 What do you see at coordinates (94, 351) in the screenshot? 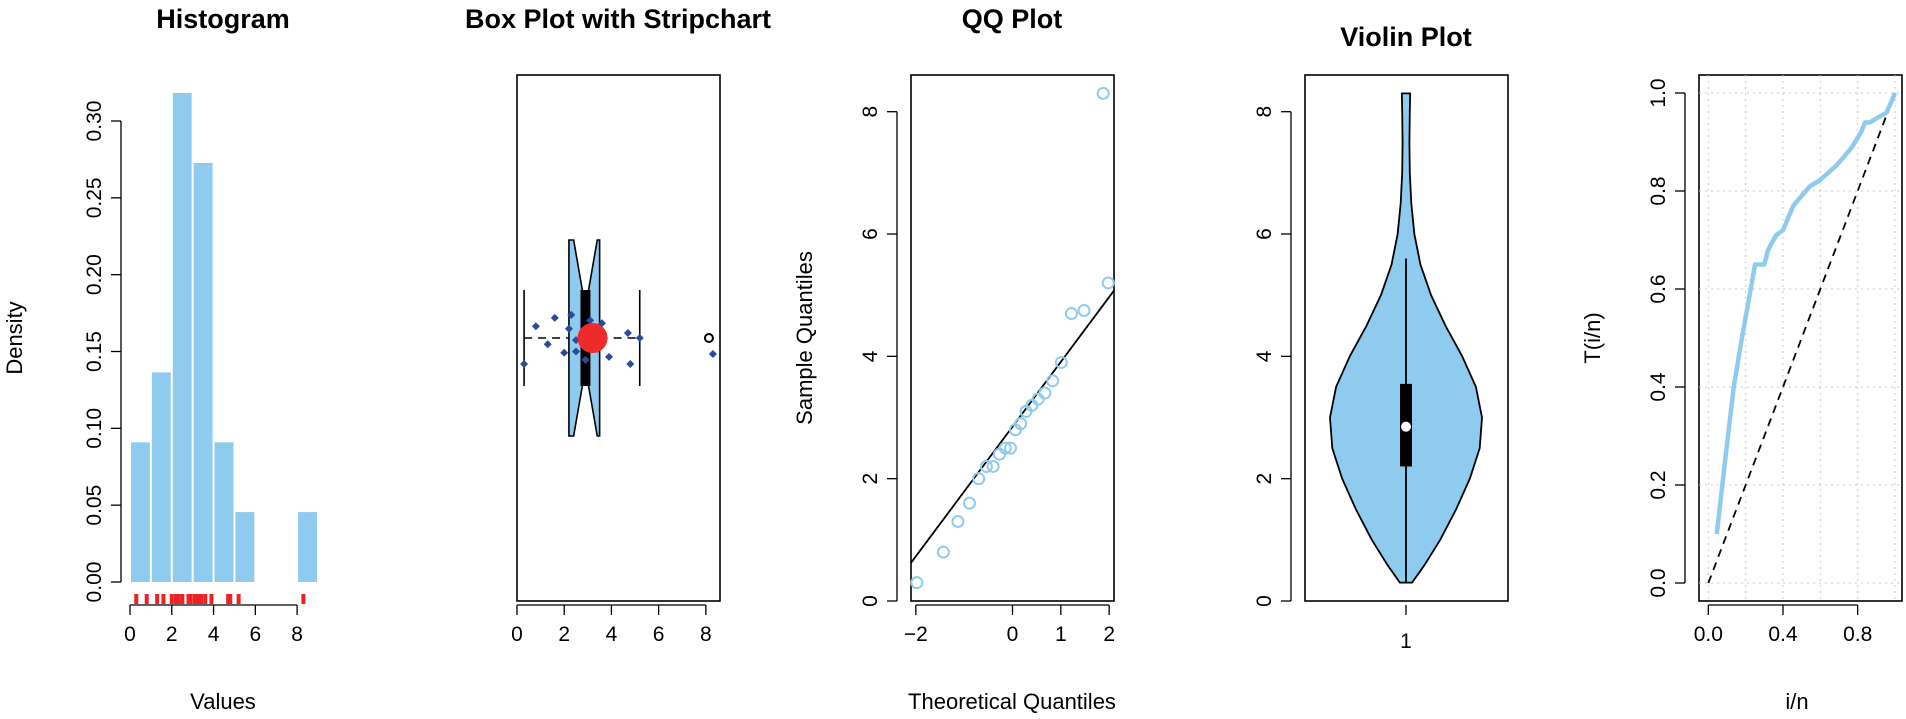
I see `histogram-y-tick-label: 0.15` at bounding box center [94, 351].